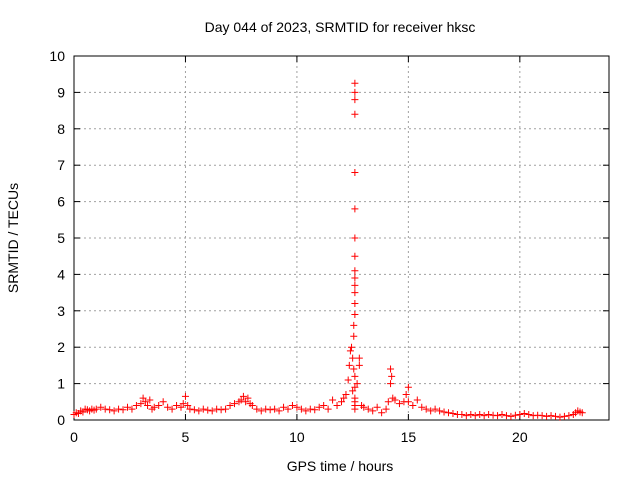 The height and width of the screenshot is (480, 640). I want to click on x-tick-label: 20, so click(520, 437).